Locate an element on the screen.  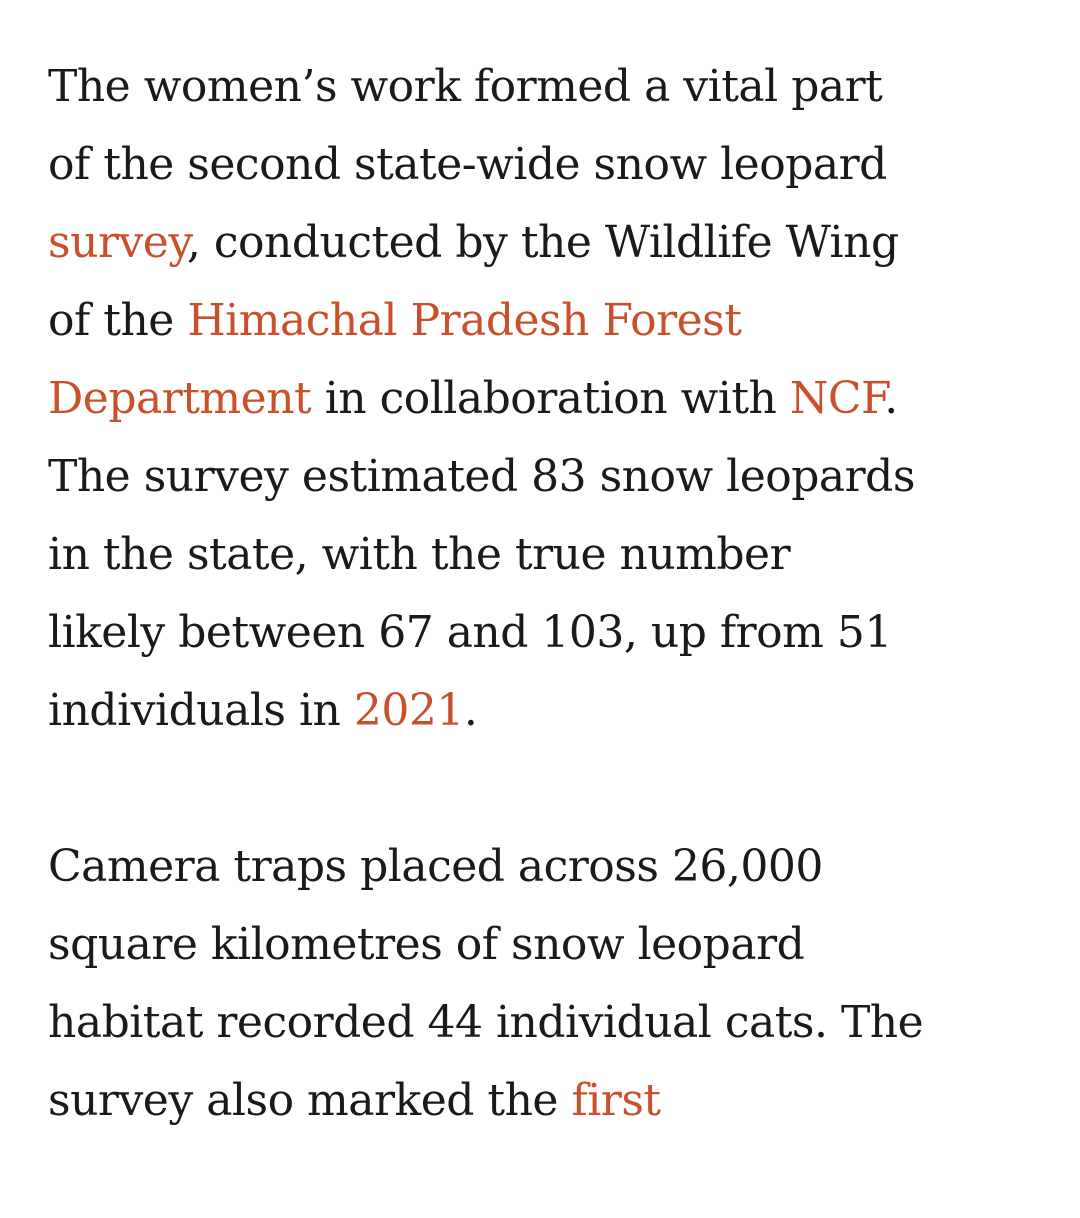
text-line: square kilometres of snow leopard is located at coordinates (553, 945).